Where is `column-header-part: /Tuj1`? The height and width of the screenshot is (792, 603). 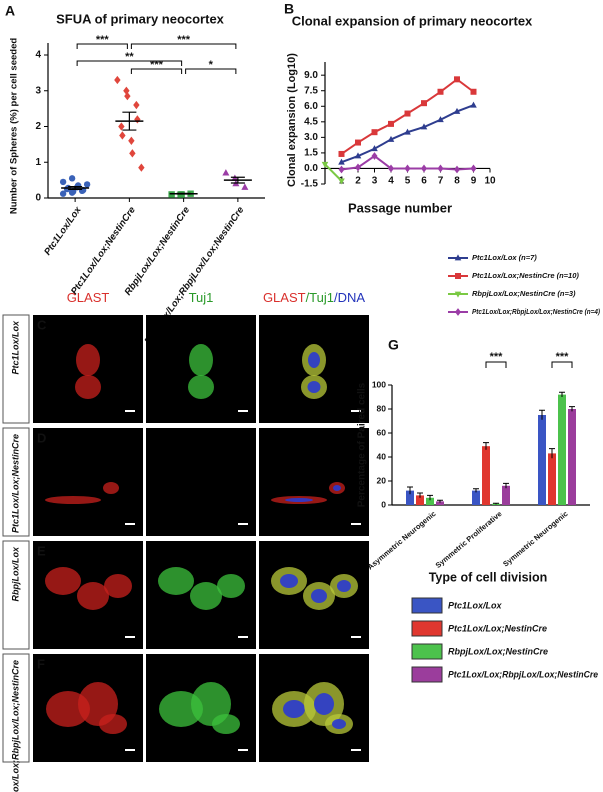 column-header-part: /Tuj1 is located at coordinates (320, 297).